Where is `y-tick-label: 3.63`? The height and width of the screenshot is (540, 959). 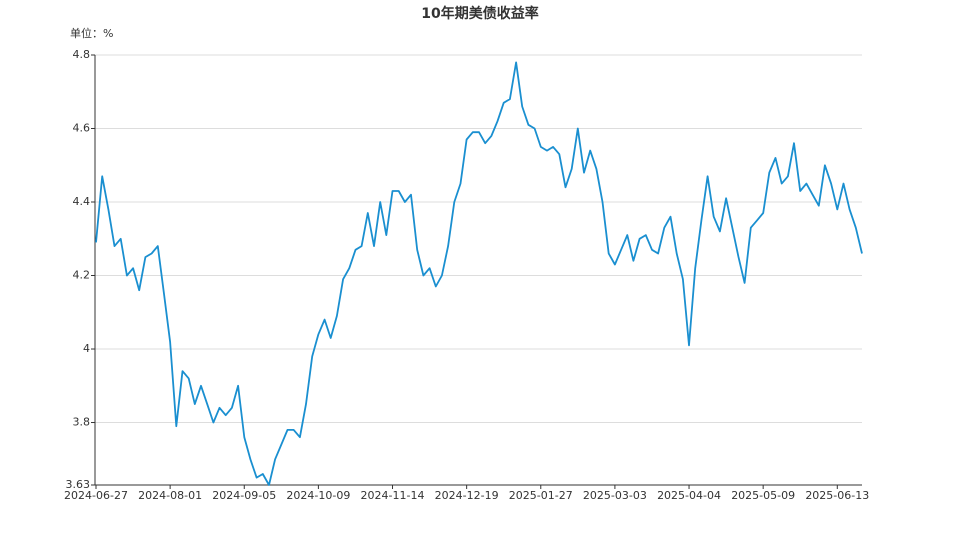 y-tick-label: 3.63 is located at coordinates (78, 484).